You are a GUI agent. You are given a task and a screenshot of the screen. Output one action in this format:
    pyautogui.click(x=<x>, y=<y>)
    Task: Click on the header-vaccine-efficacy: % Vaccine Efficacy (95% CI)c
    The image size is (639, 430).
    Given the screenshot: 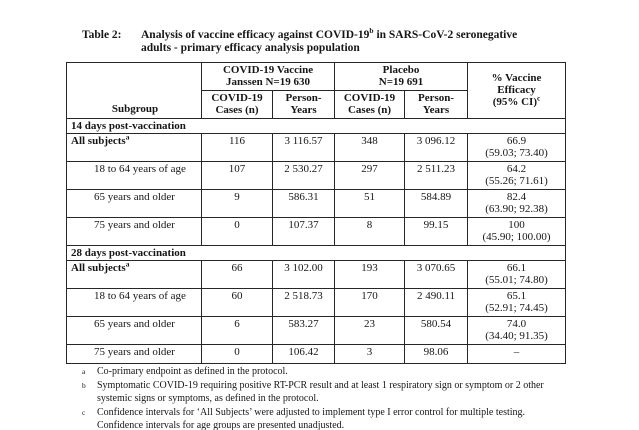 What is the action you would take?
    pyautogui.click(x=517, y=90)
    